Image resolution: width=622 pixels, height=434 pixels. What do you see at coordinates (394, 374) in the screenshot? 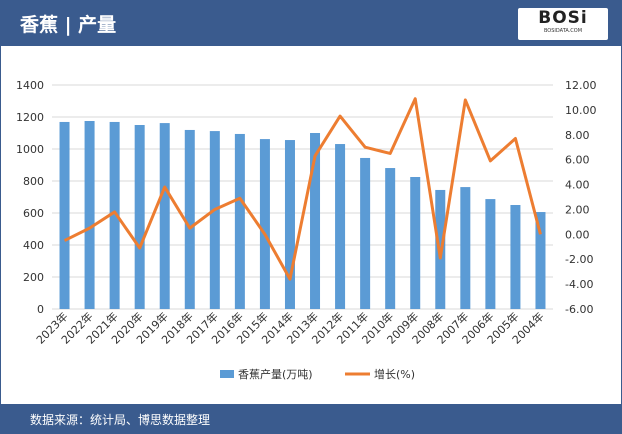
I see `legend-line-label: 增长(%)` at bounding box center [394, 374].